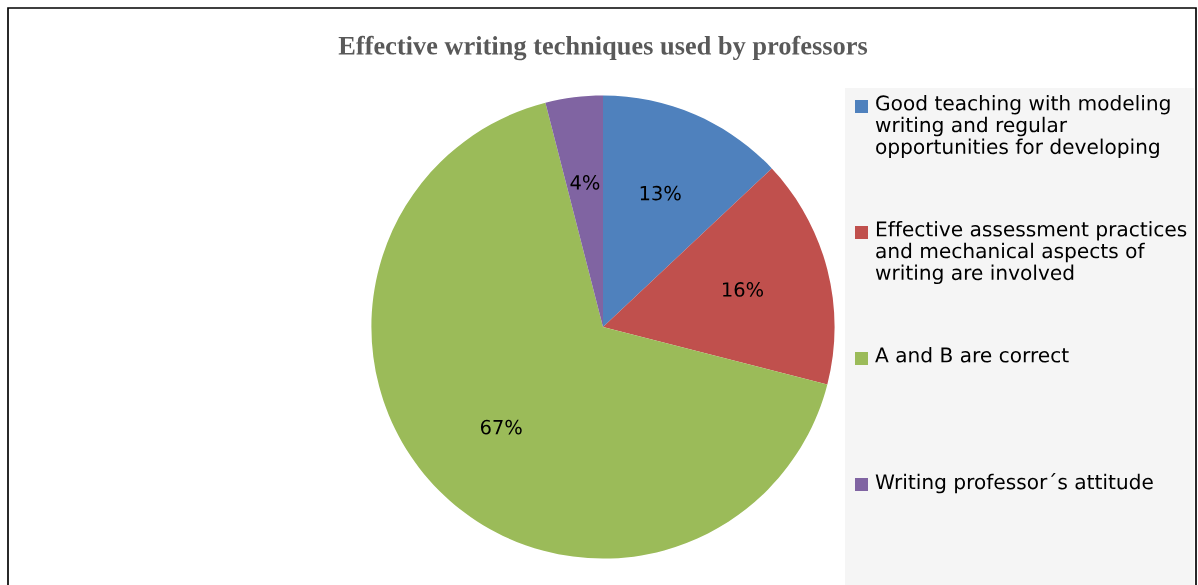  Describe the element at coordinates (972, 355) in the screenshot. I see `legend-label: A and B are correct` at that location.